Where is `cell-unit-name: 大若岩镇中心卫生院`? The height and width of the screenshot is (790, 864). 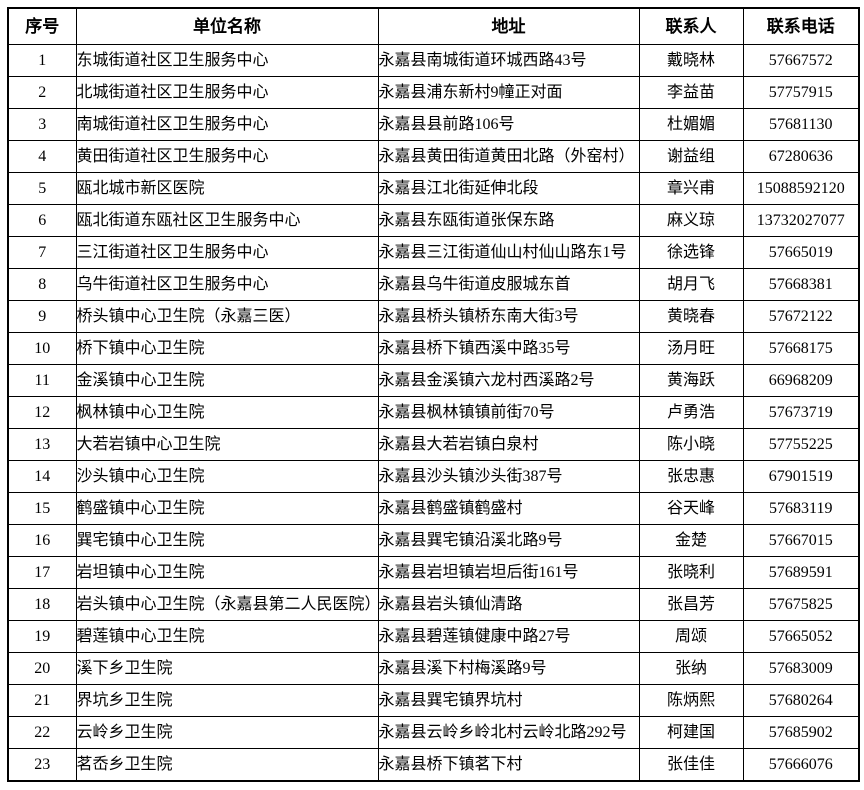 cell-unit-name: 大若岩镇中心卫生院 is located at coordinates (227, 444).